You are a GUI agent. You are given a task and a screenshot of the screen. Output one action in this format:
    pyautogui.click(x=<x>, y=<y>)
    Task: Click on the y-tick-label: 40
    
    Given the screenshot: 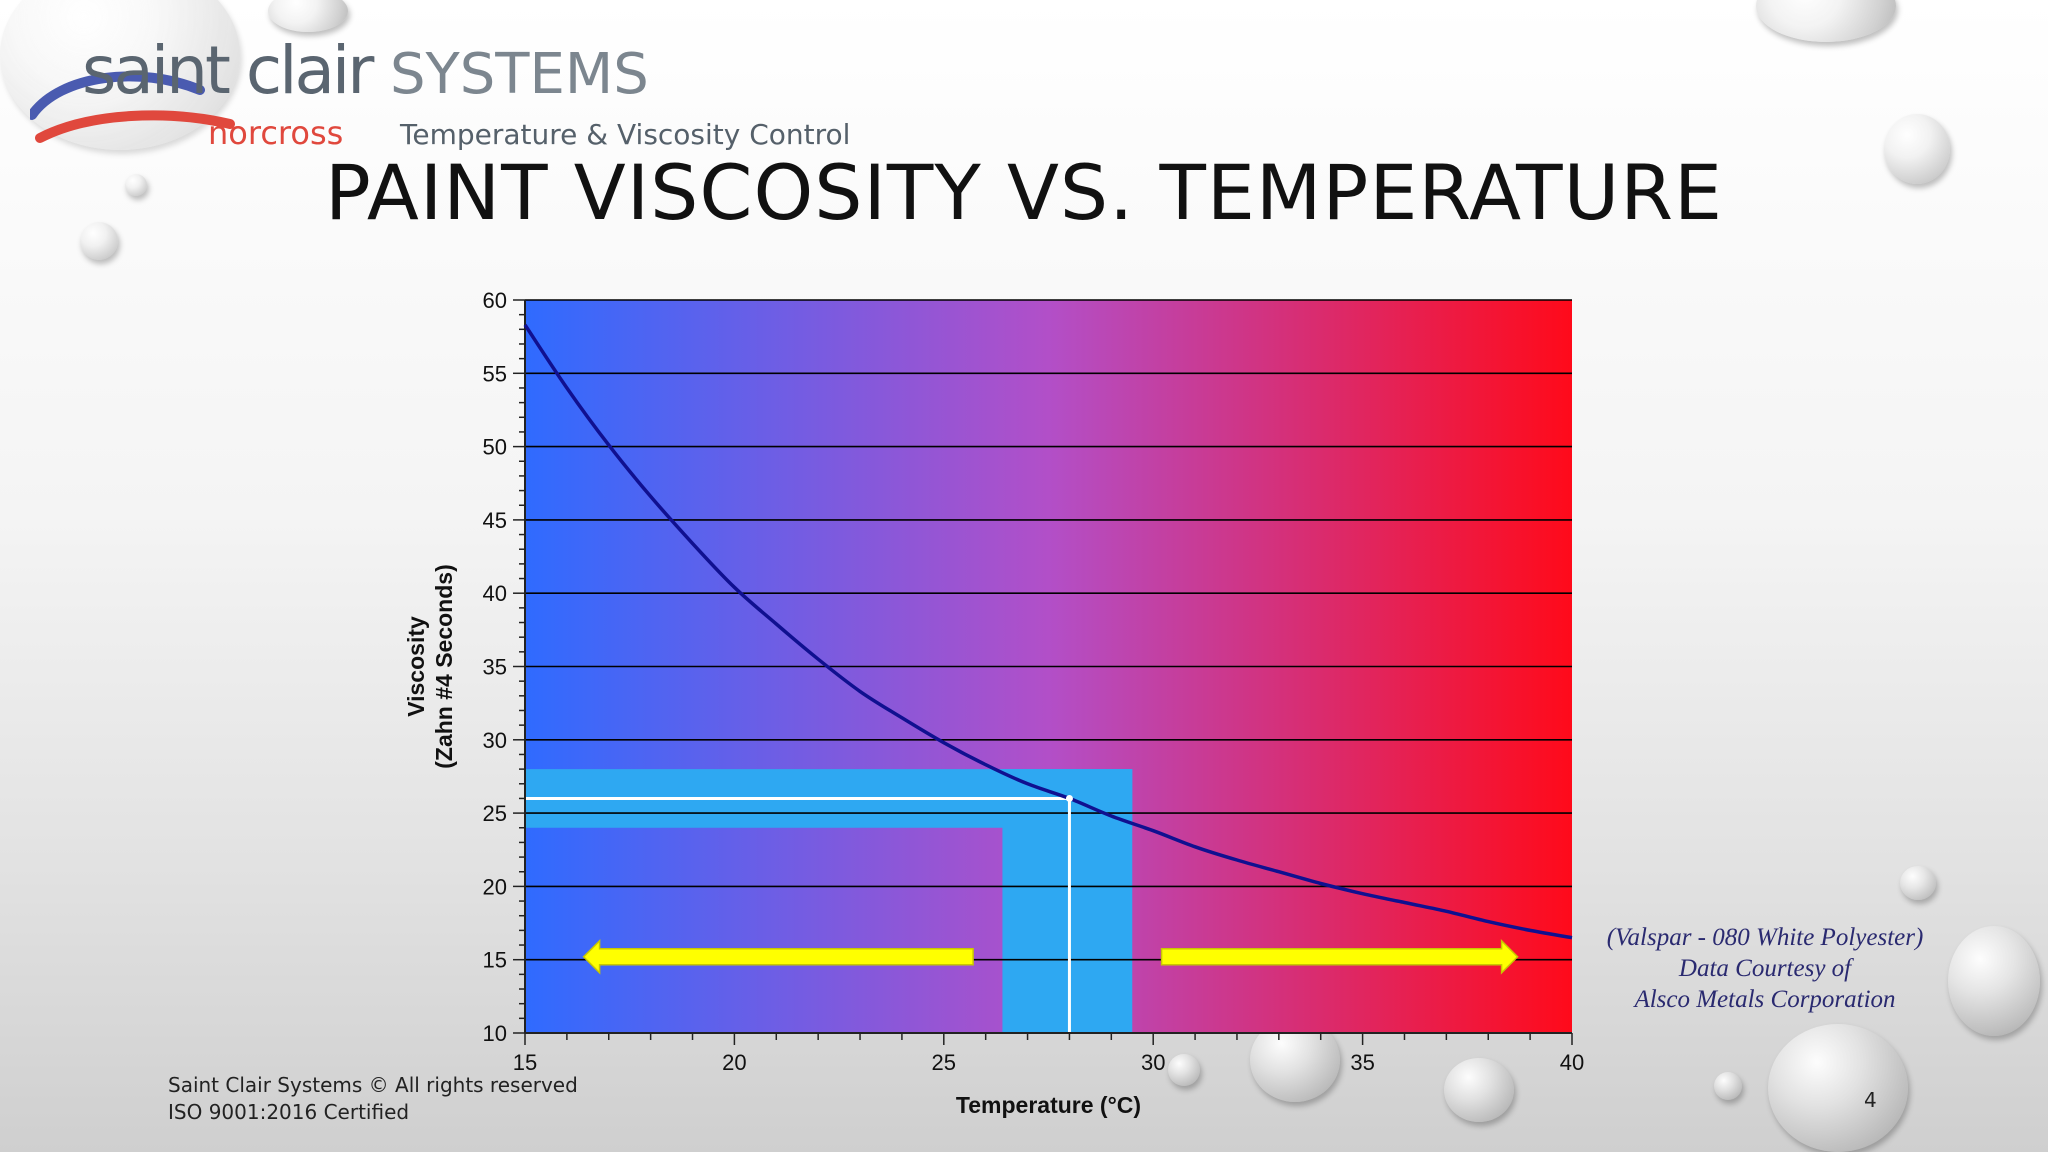 What is the action you would take?
    pyautogui.click(x=495, y=593)
    